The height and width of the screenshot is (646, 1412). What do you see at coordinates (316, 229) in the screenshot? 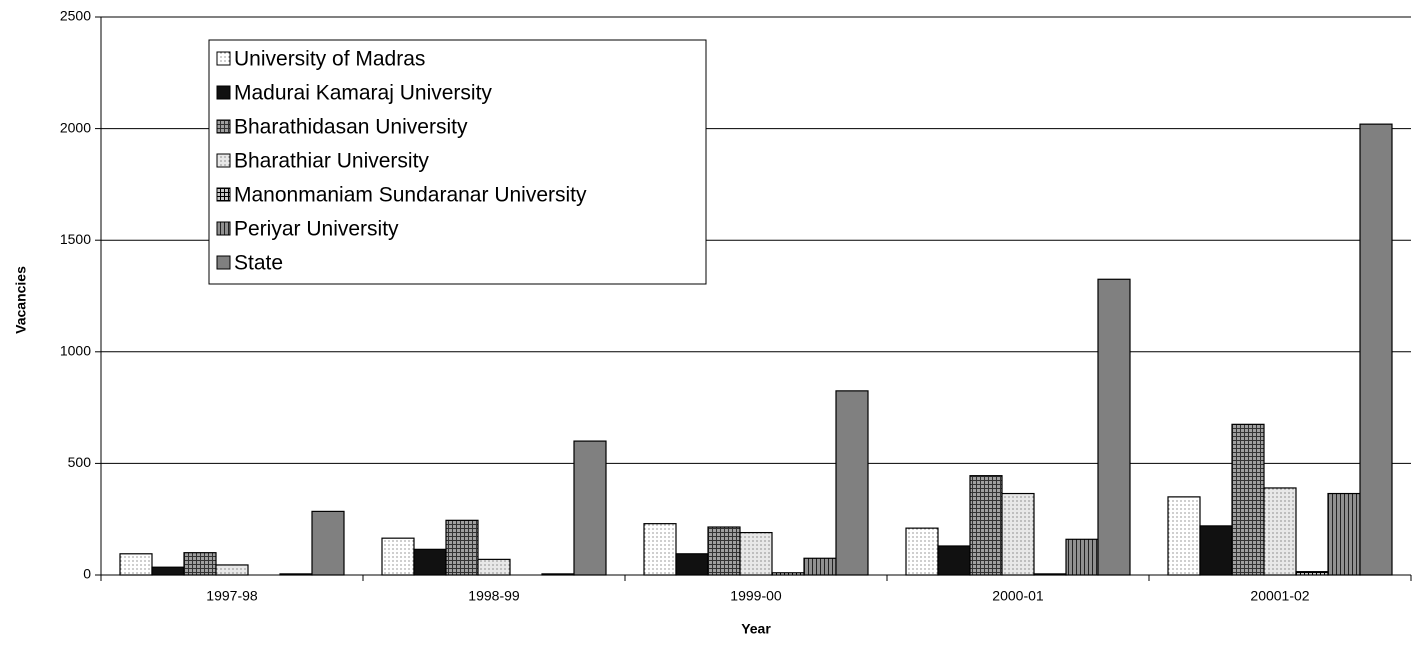
I see `legend-label: Periyar University` at bounding box center [316, 229].